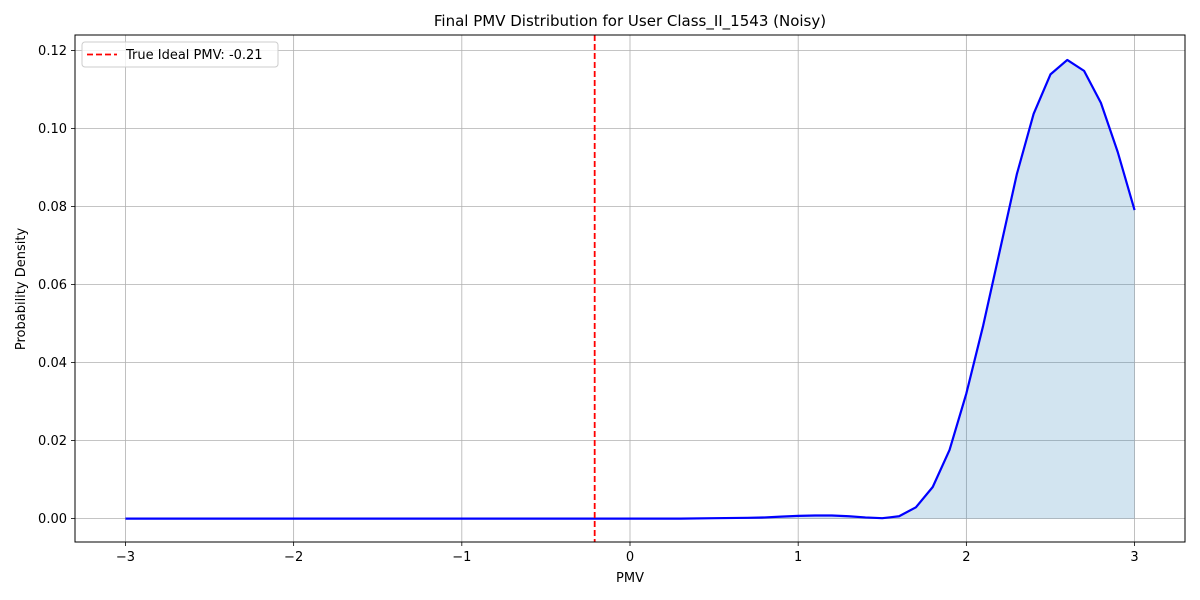 This screenshot has width=1200, height=600. I want to click on y-tick-label: 0.08, so click(52, 207).